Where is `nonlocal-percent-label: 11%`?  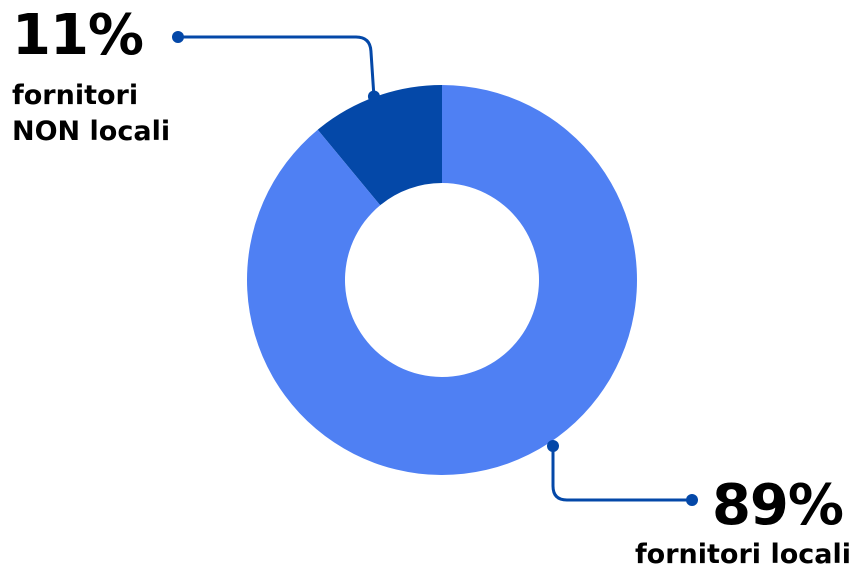 nonlocal-percent-label: 11% is located at coordinates (78, 35).